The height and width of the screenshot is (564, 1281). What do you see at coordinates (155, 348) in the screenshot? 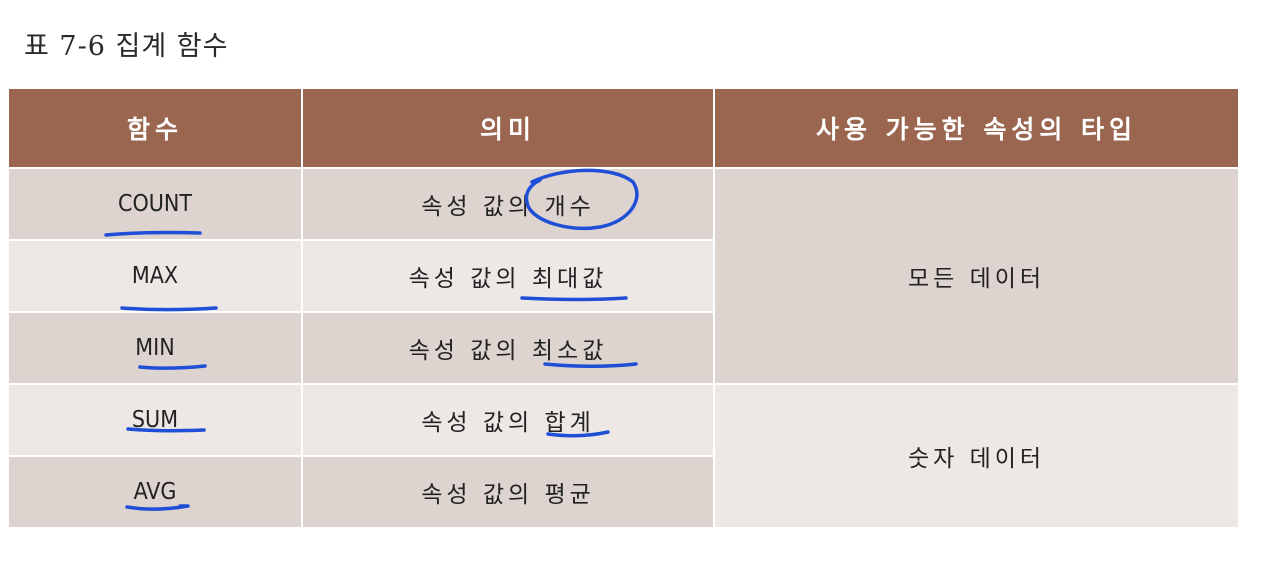
I see `function-min: MIN` at bounding box center [155, 348].